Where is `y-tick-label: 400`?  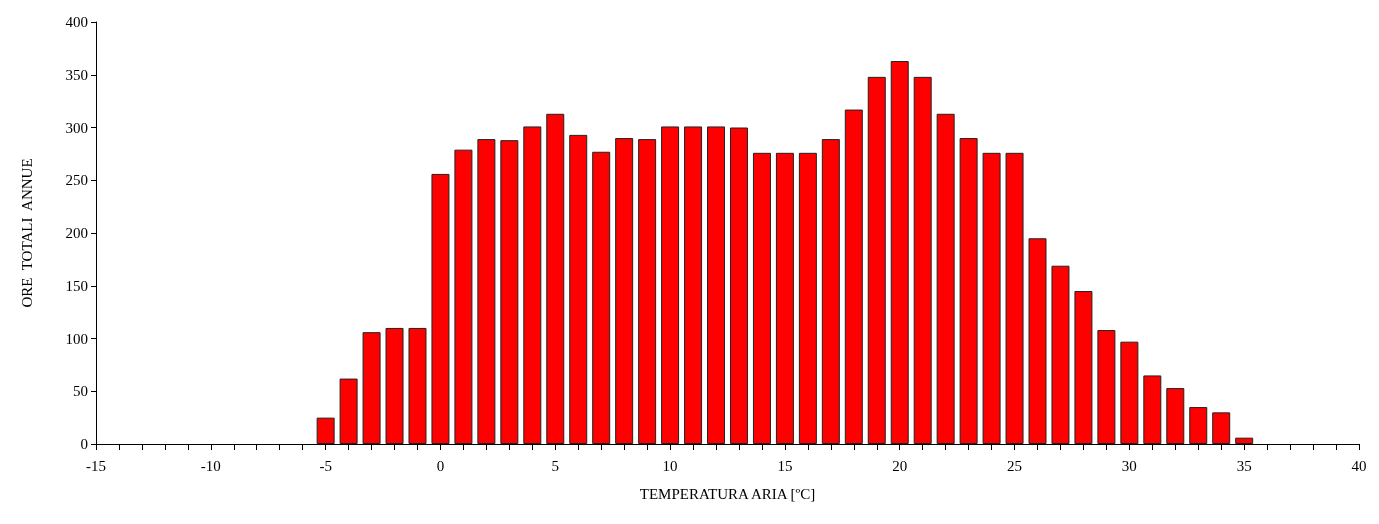
y-tick-label: 400 is located at coordinates (76, 22).